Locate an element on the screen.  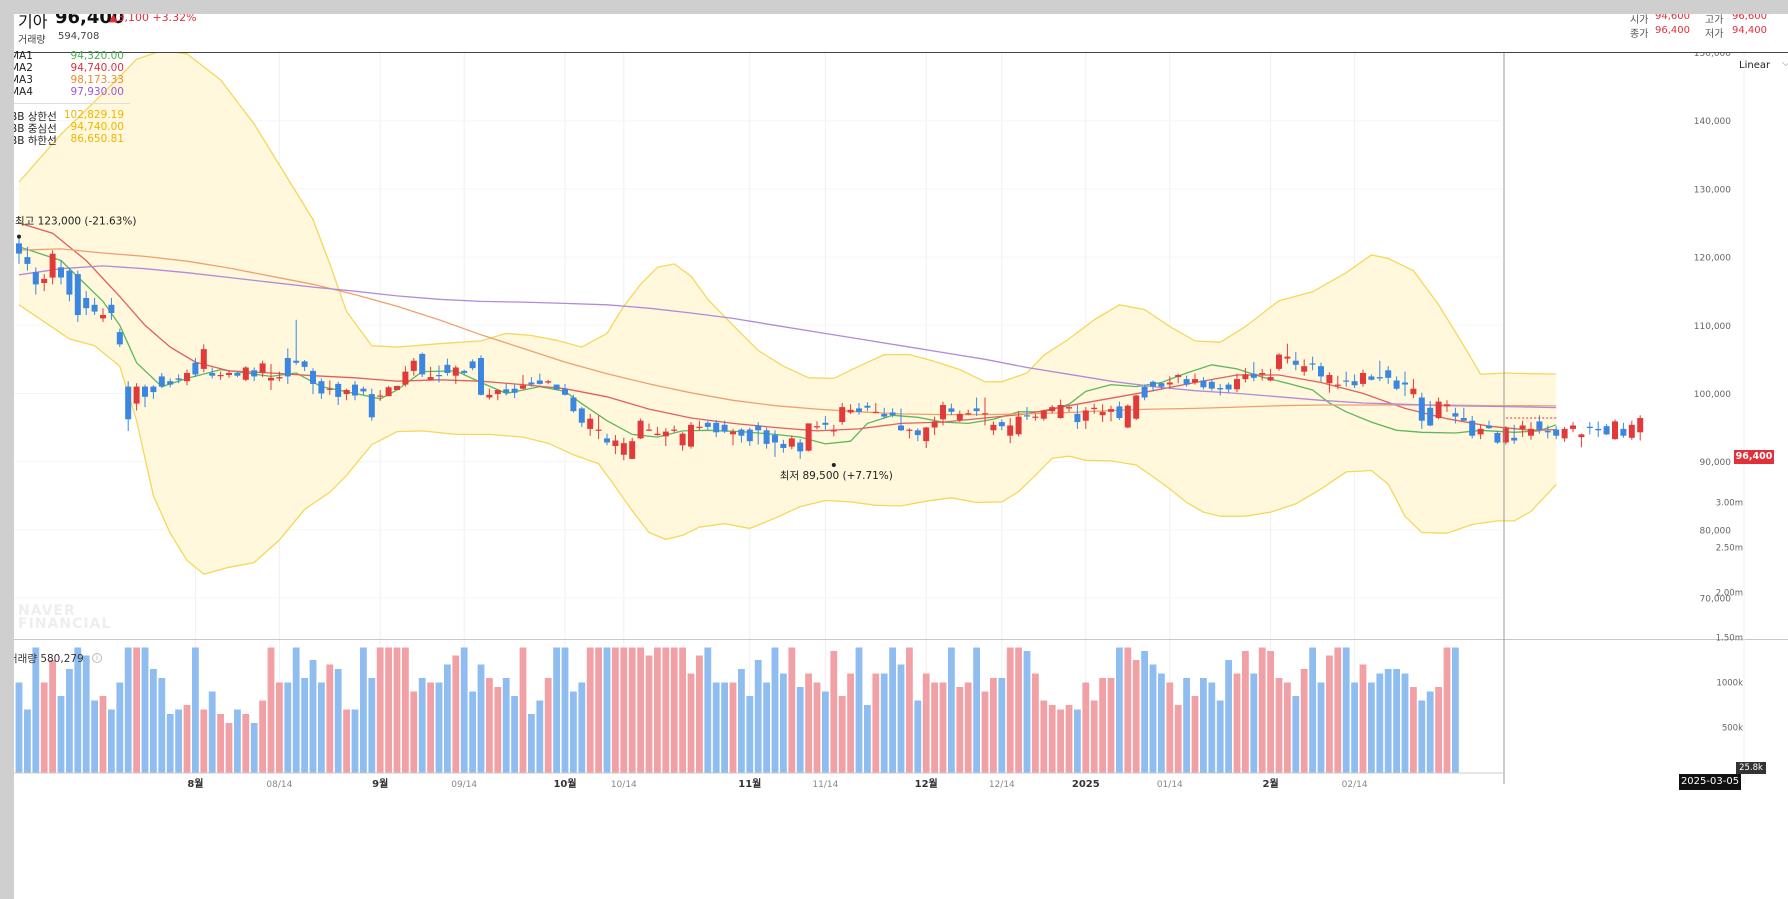
info-circle-icon: i is located at coordinates (97, 658).